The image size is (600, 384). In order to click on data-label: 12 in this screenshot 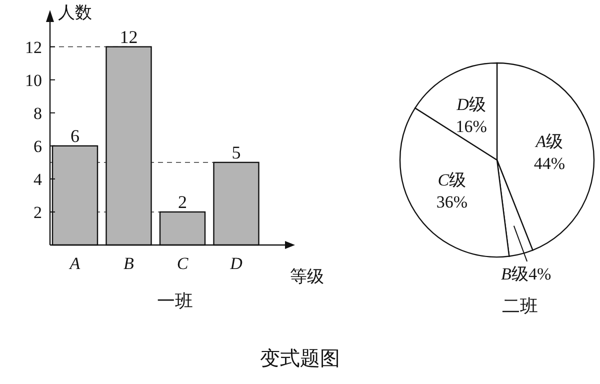, I will do `click(129, 36)`.